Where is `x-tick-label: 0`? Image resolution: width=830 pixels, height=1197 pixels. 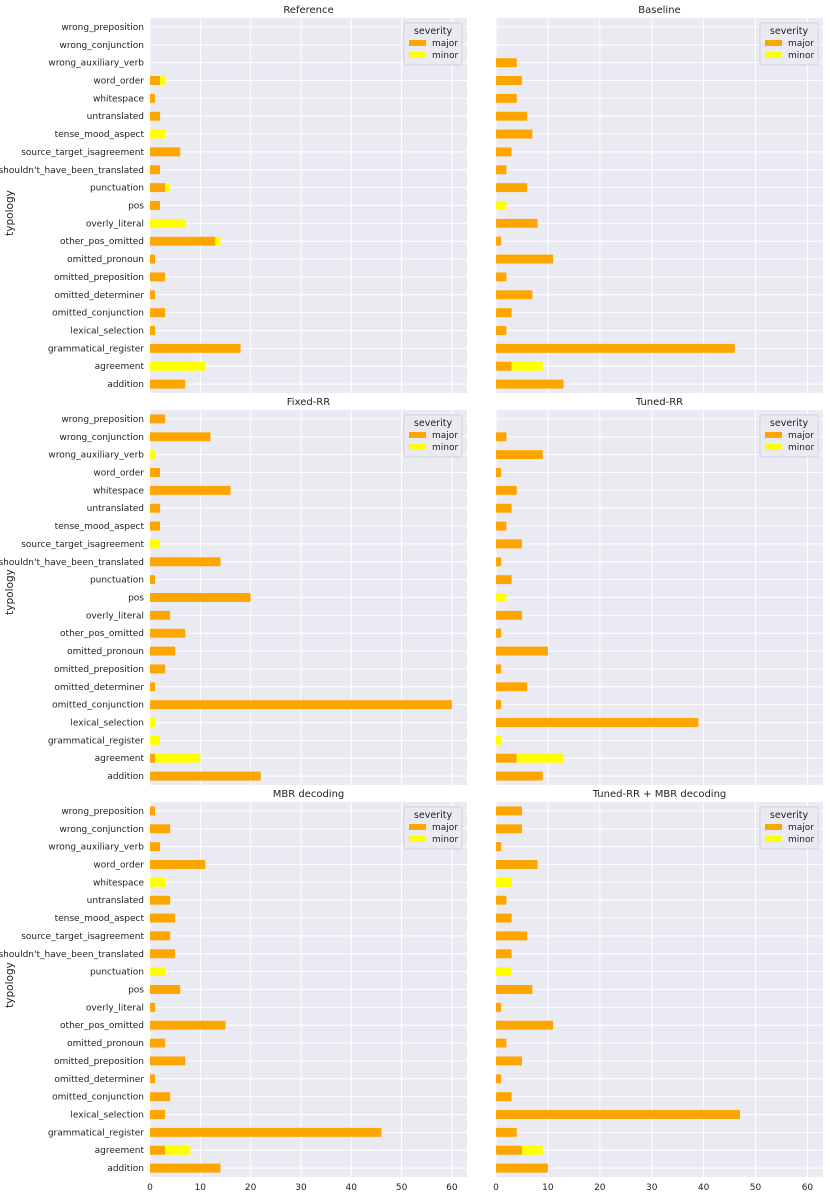 x-tick-label: 0 is located at coordinates (150, 1188).